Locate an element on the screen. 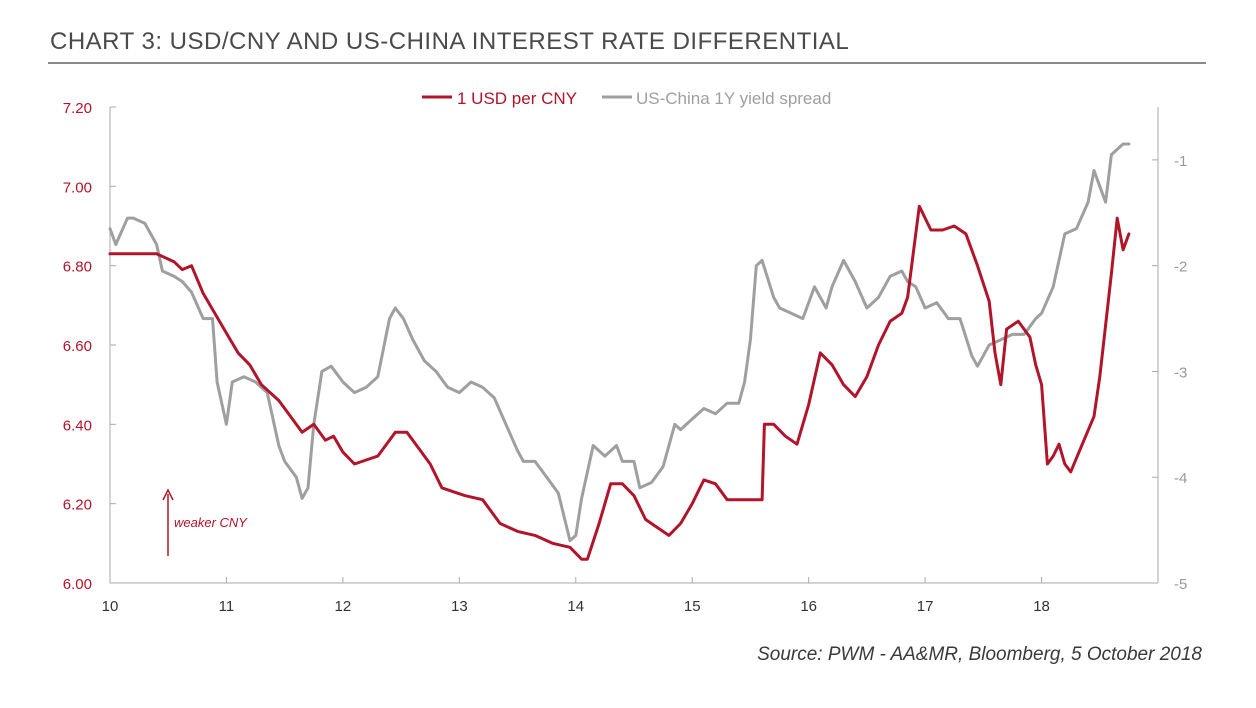  left-tick-label: 7.00 is located at coordinates (77, 187).